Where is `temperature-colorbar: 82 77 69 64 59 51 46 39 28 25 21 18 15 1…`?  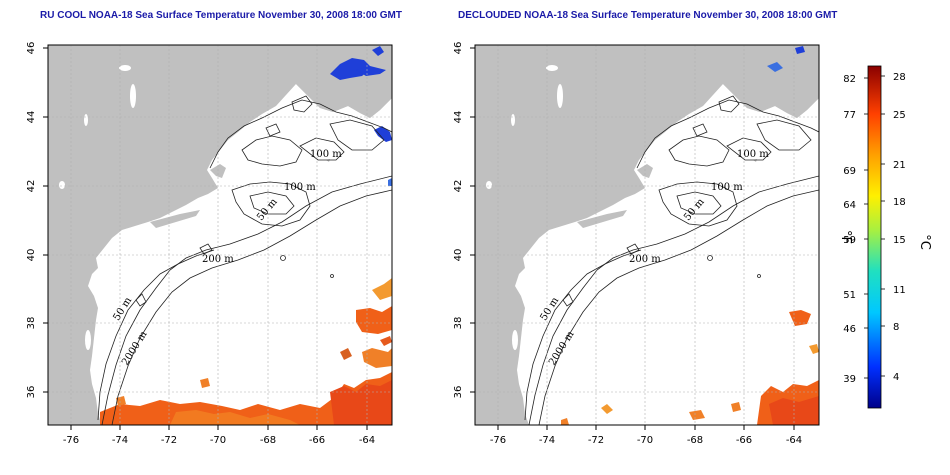 temperature-colorbar: 82 77 69 64 59 51 46 39 28 25 21 18 15 1… is located at coordinates (885, 237).